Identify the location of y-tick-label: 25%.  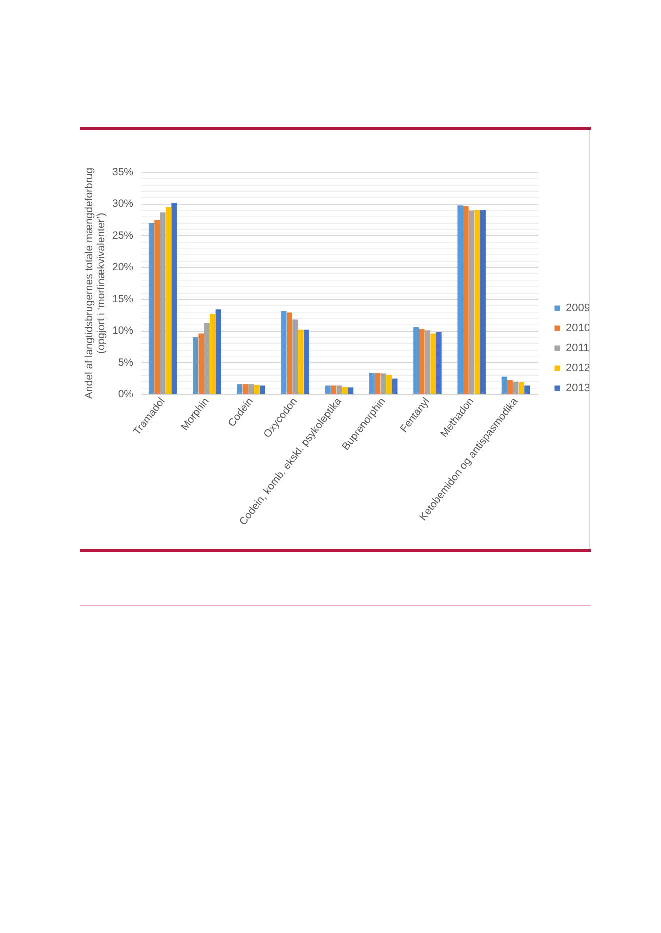
(123, 236).